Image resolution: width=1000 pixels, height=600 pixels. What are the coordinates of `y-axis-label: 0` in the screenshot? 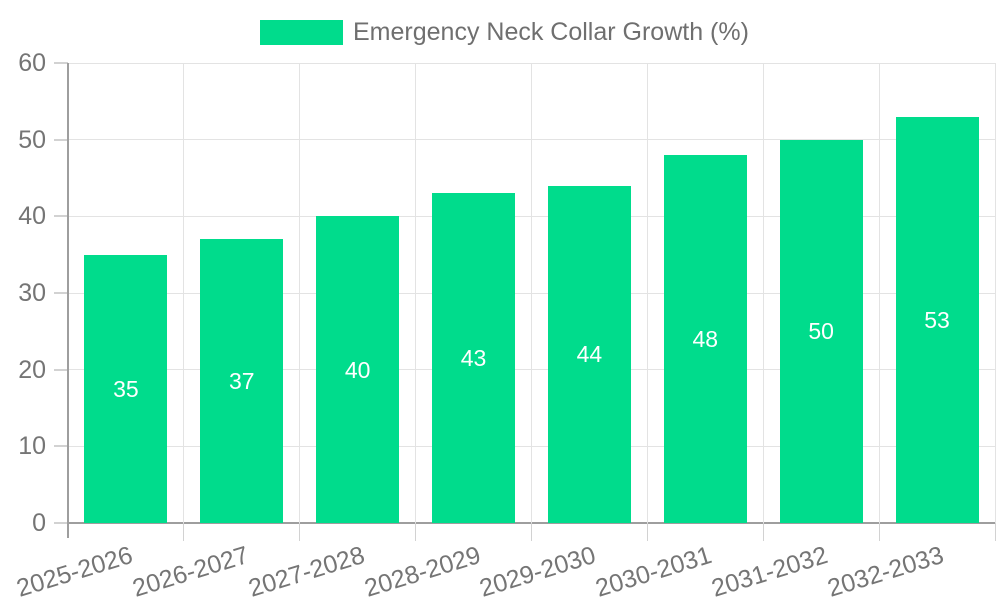 It's located at (39, 523).